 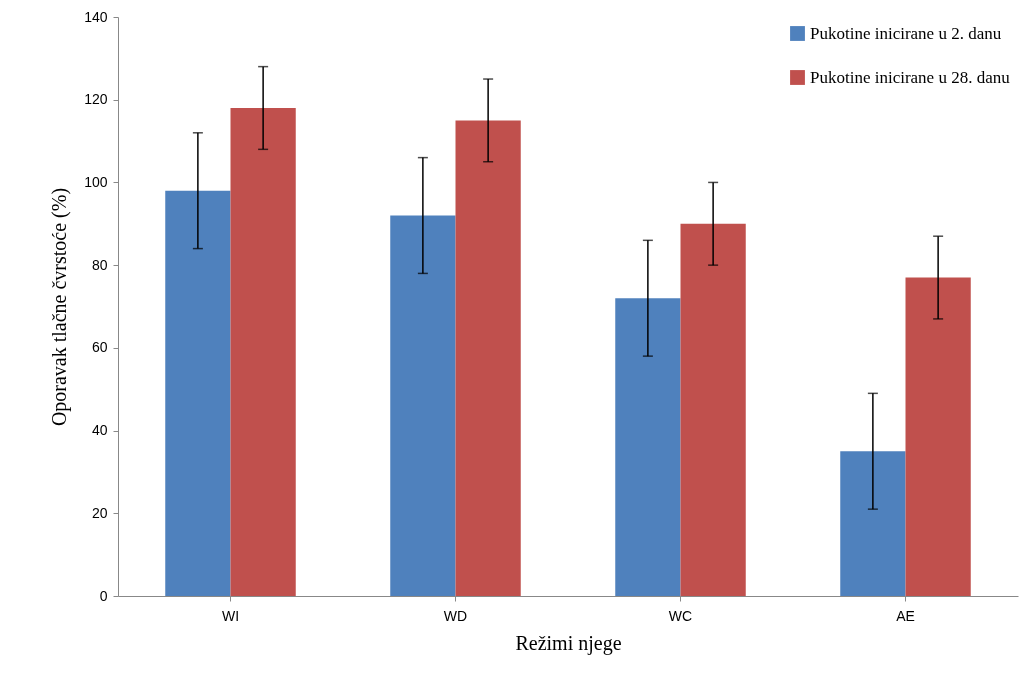 What do you see at coordinates (906, 33) in the screenshot?
I see `legend-label: Pukotine inicirane u 2. danu` at bounding box center [906, 33].